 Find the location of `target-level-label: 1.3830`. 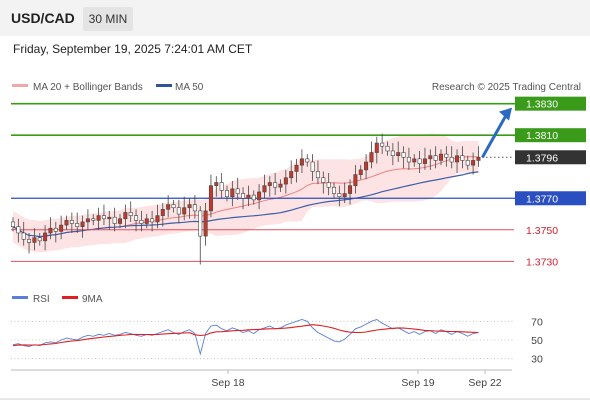

target-level-label: 1.3830 is located at coordinates (542, 105).